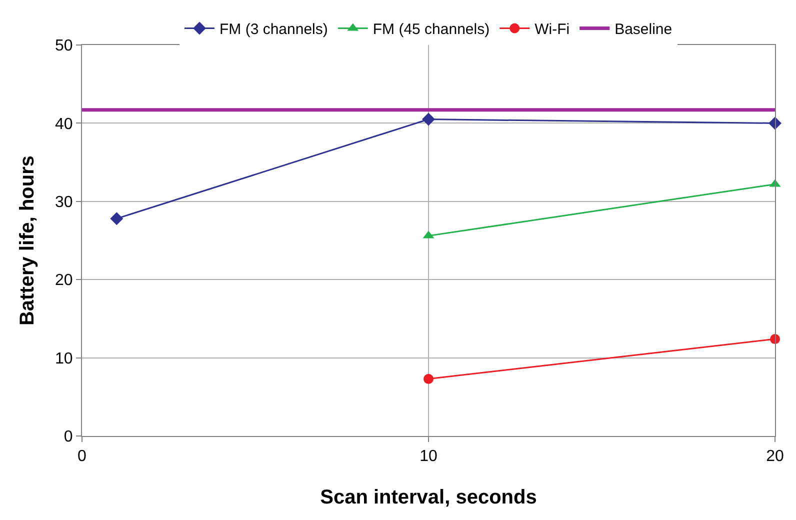 The image size is (796, 520). I want to click on x-tick-label: 0, so click(82, 457).